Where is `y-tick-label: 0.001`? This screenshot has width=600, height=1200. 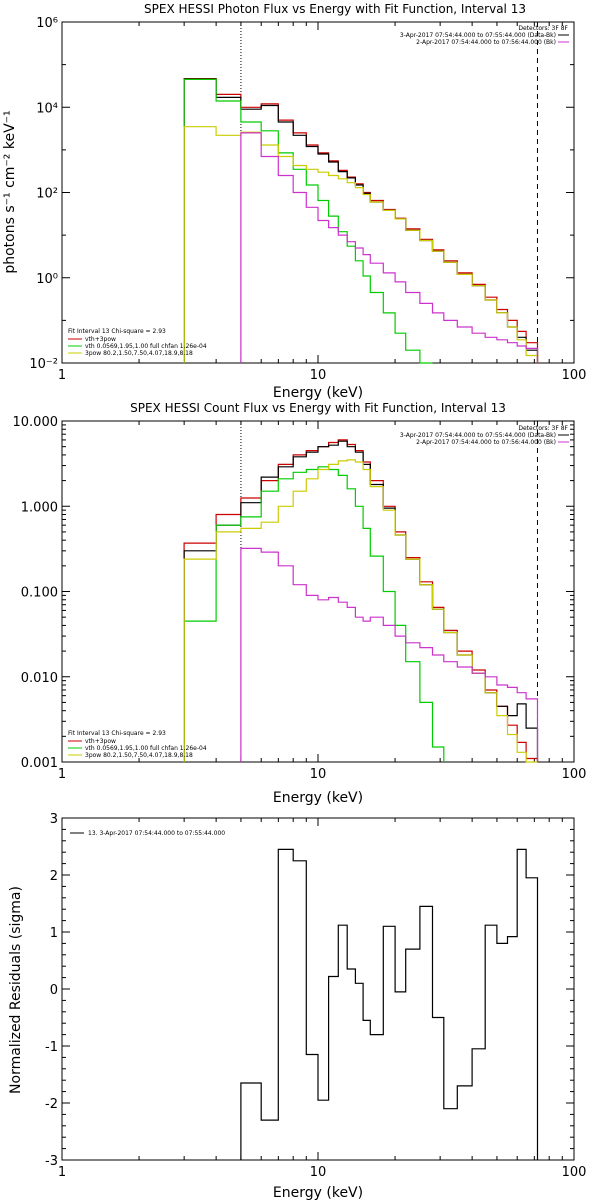 y-tick-label: 0.001 is located at coordinates (39, 763).